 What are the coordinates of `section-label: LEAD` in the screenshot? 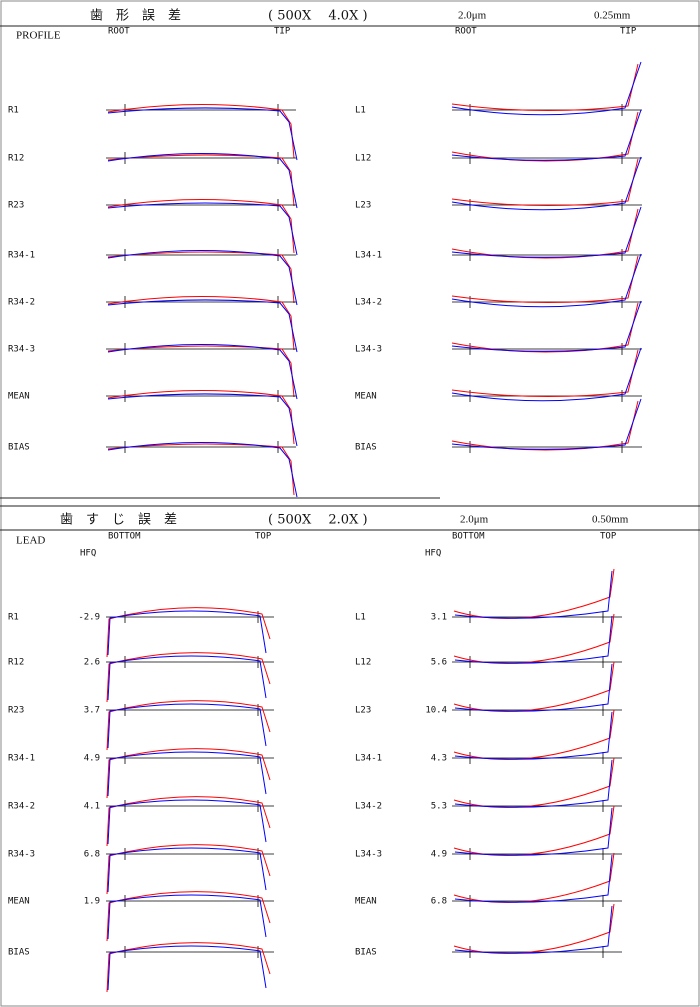 It's located at (30, 541).